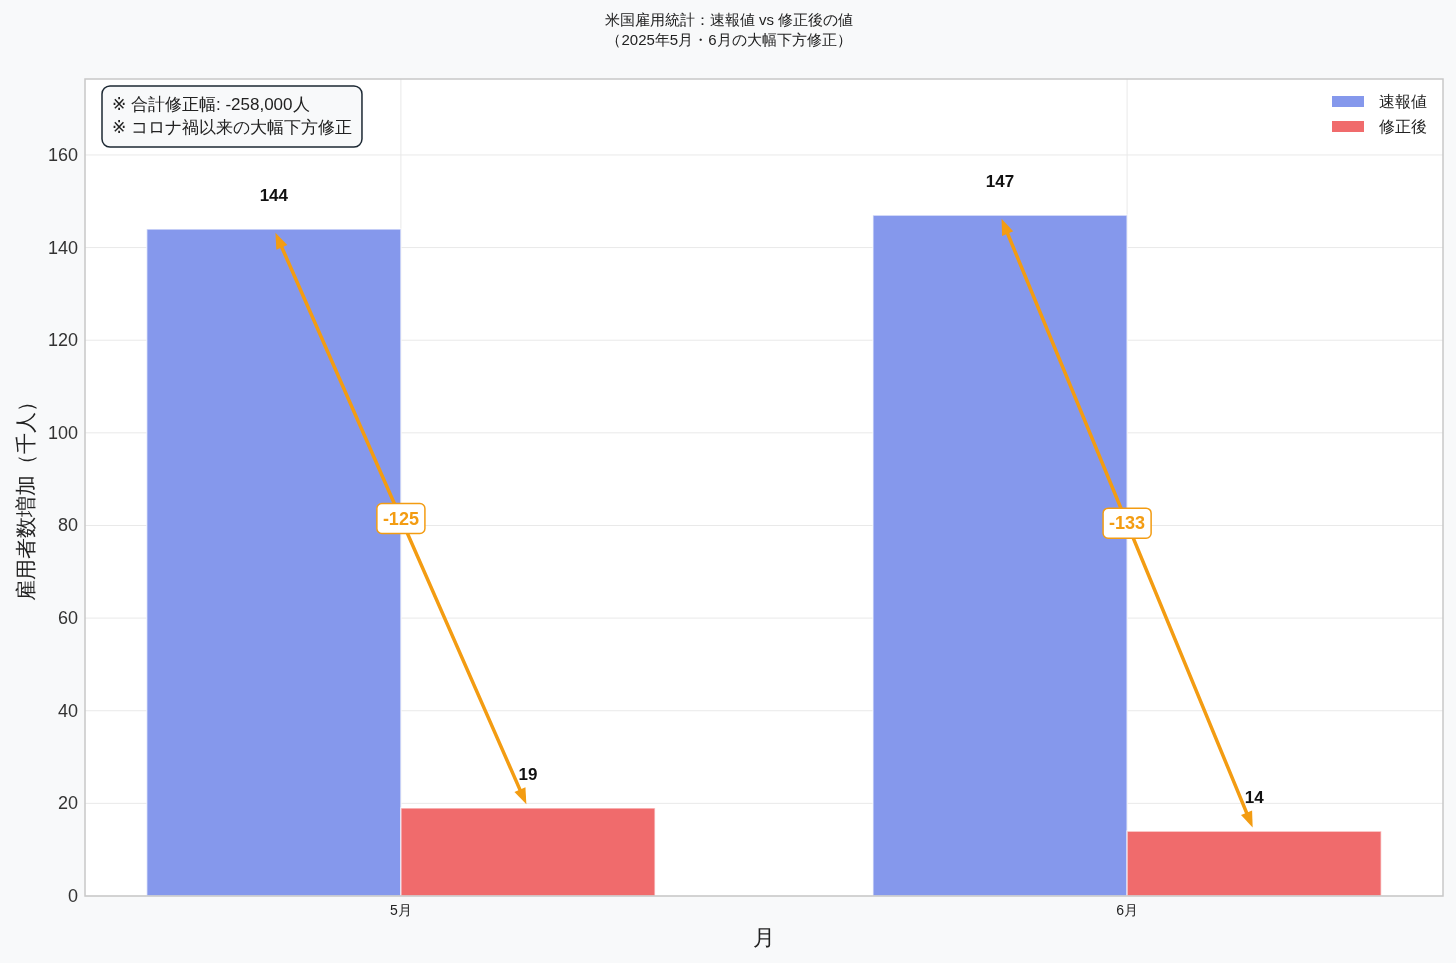 This screenshot has height=963, width=1456. Describe the element at coordinates (1403, 126) in the screenshot. I see `legend-label: 修正後` at that location.